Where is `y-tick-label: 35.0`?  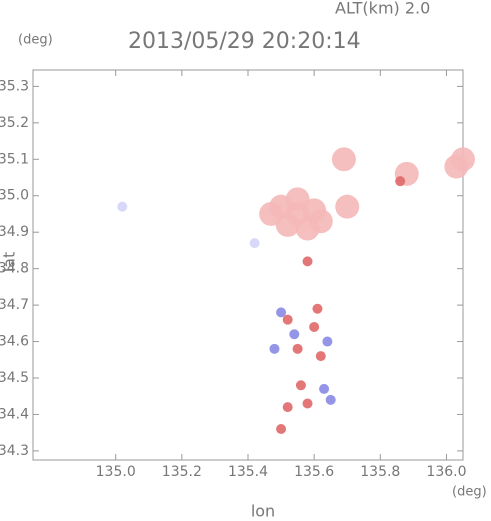
y-tick-label: 35.0 is located at coordinates (14, 196).